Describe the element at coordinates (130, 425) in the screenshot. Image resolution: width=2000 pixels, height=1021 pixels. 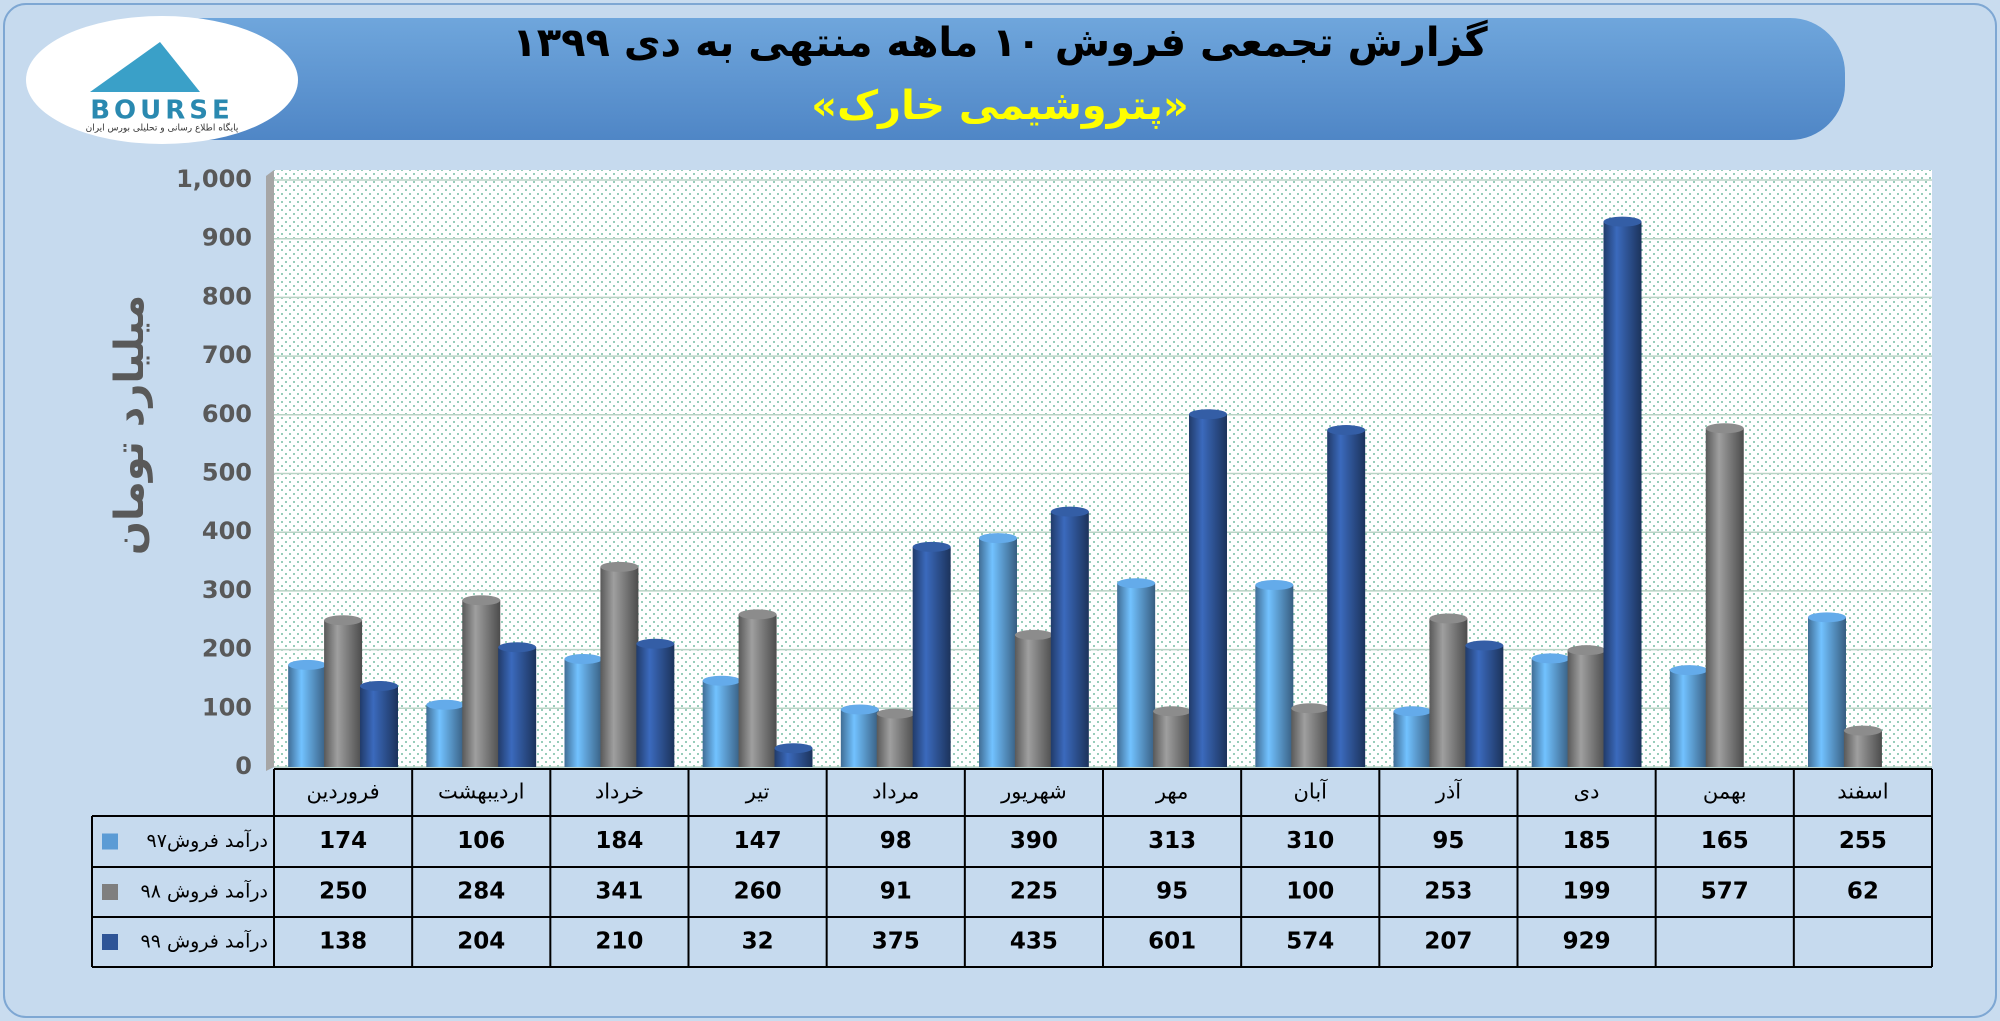
I see `y-axis-label: میلیارد تومان` at that location.